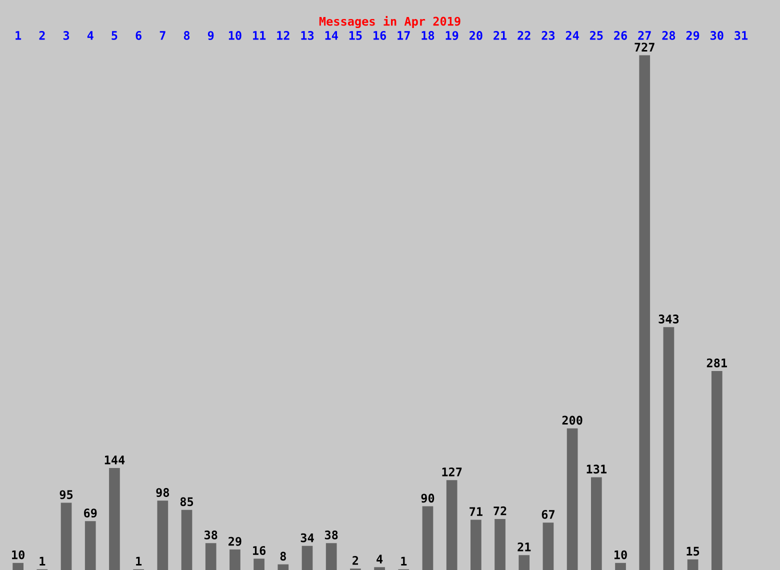 Image resolution: width=780 pixels, height=570 pixels. Describe the element at coordinates (452, 471) in the screenshot. I see `data-label: 127` at that location.